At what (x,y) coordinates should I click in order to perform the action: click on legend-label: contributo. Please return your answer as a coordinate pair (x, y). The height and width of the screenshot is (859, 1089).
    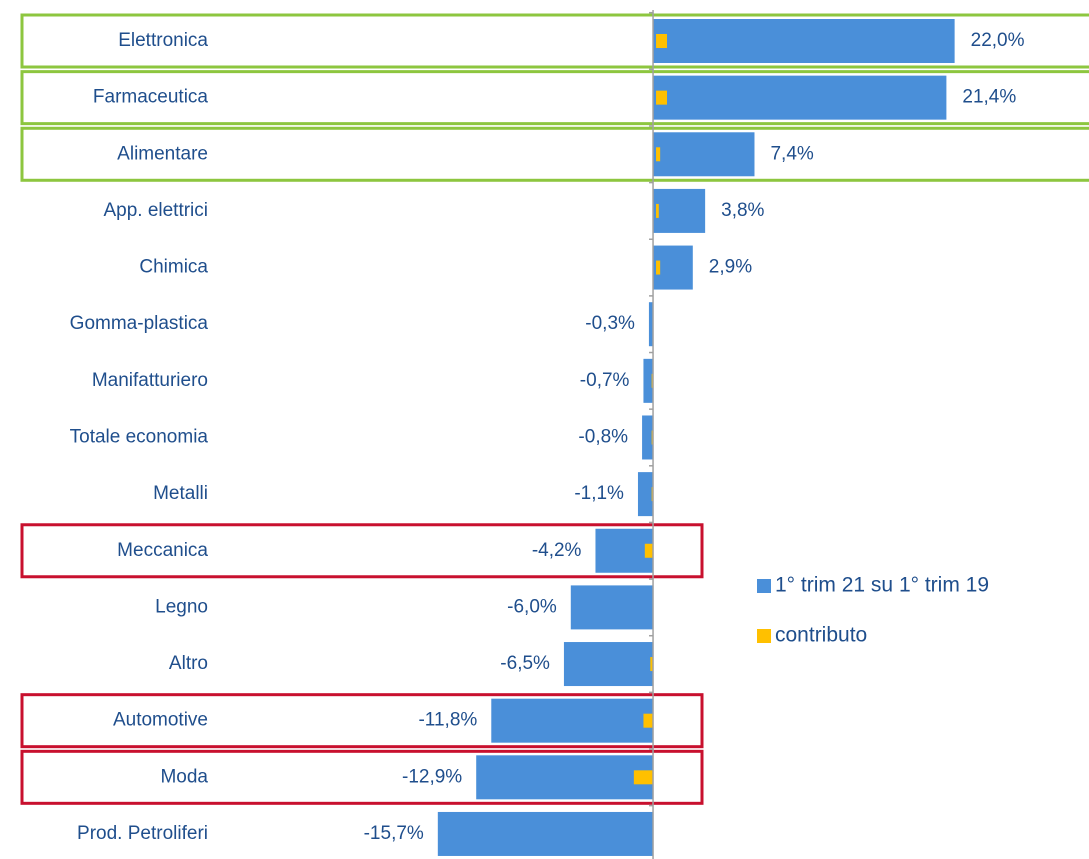
    Looking at the image, I should click on (821, 635).